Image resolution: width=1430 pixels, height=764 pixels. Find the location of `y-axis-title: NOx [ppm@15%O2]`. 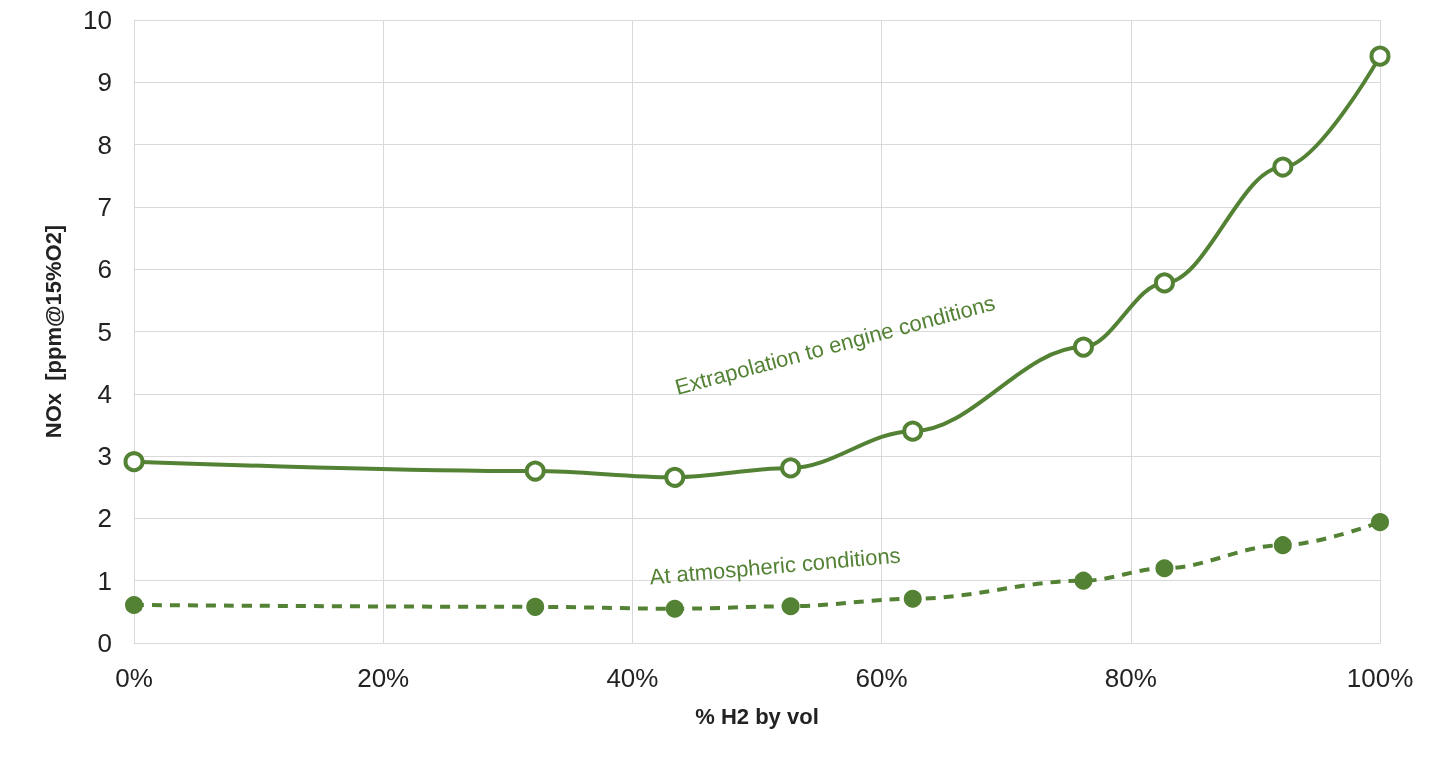

y-axis-title: NOx [ppm@15%O2] is located at coordinates (53, 331).